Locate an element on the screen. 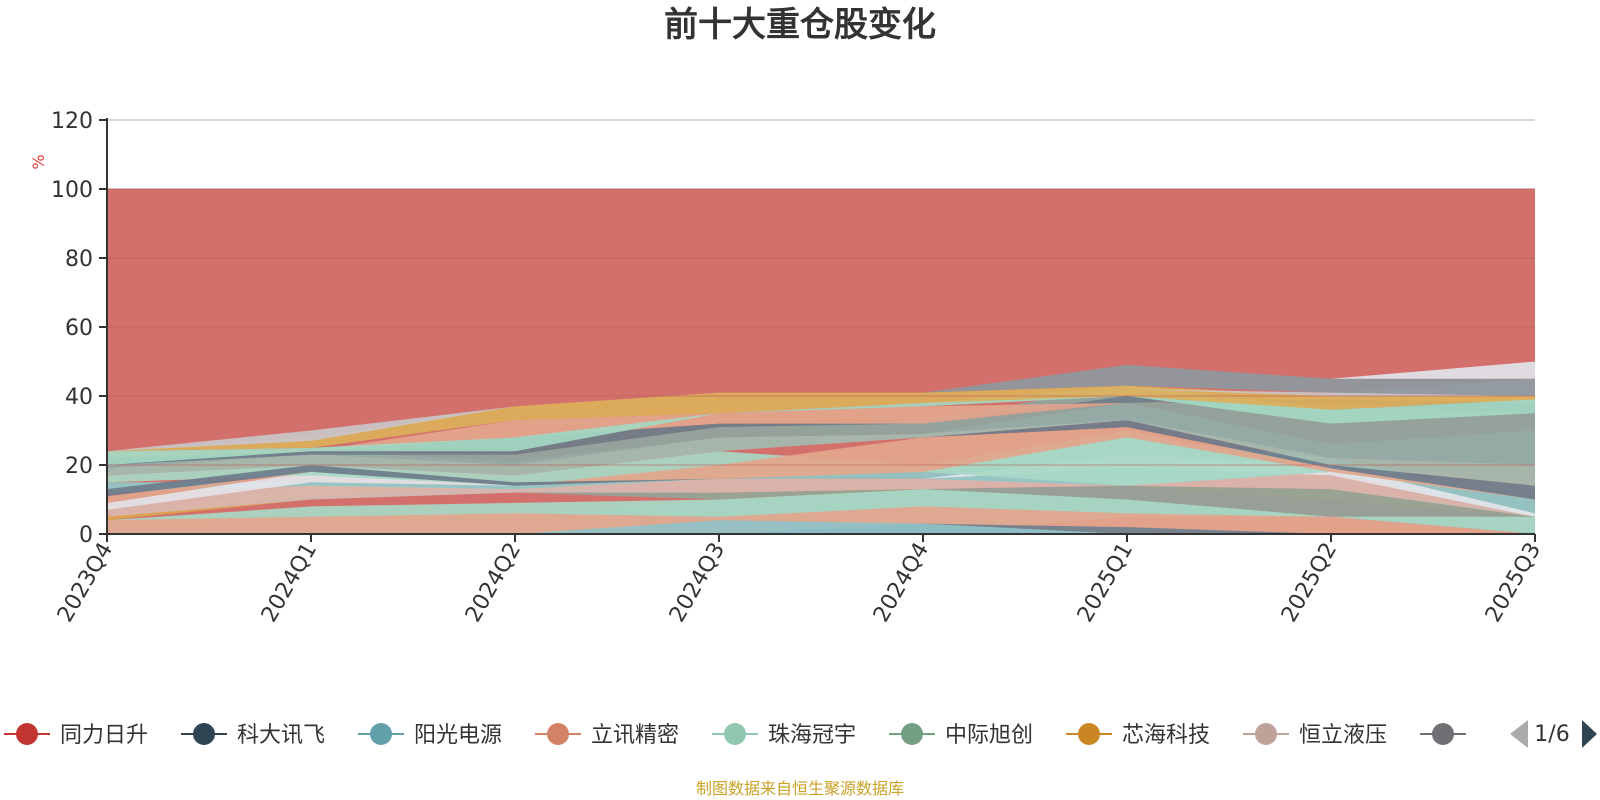  legend-label: 科大讯飞 is located at coordinates (281, 735).